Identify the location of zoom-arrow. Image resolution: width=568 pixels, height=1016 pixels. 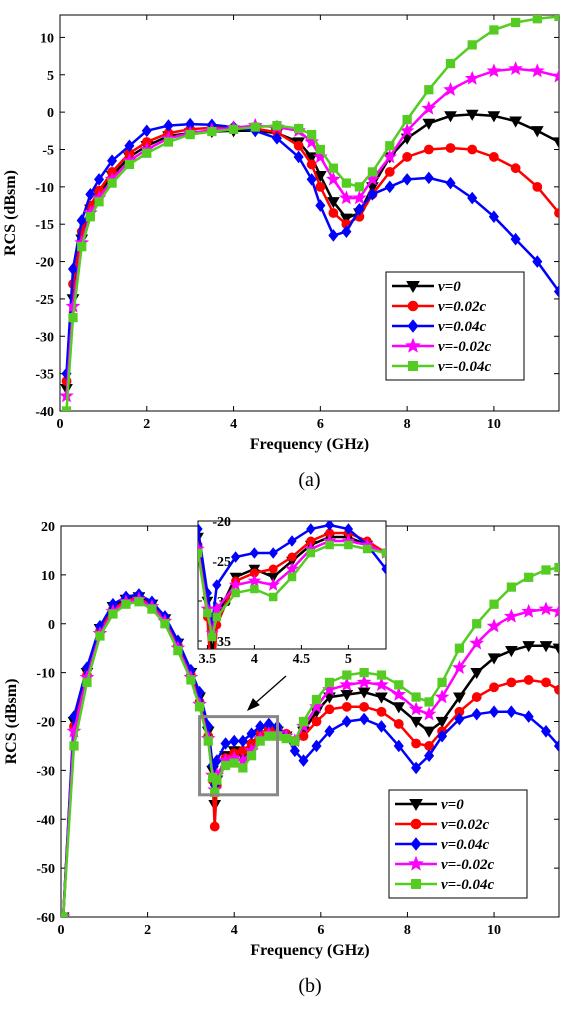
(269, 691).